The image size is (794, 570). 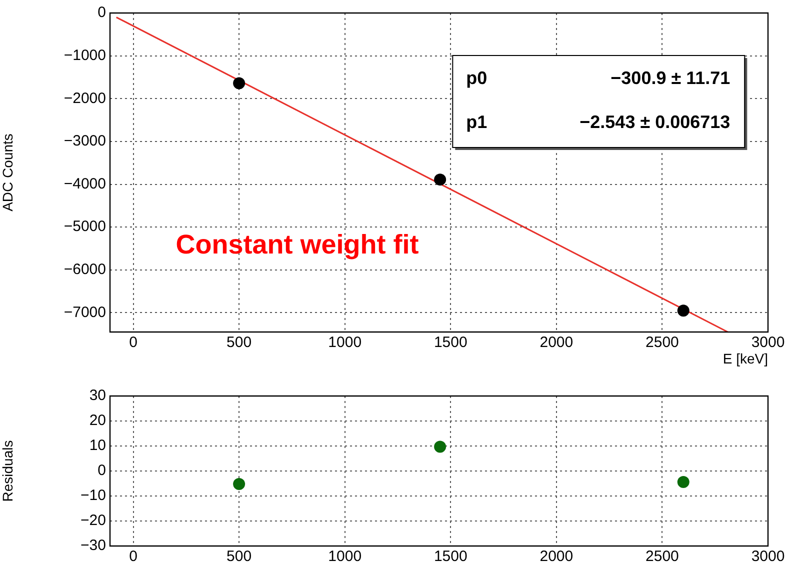 I want to click on y-tick-label: −30, so click(x=93, y=545).